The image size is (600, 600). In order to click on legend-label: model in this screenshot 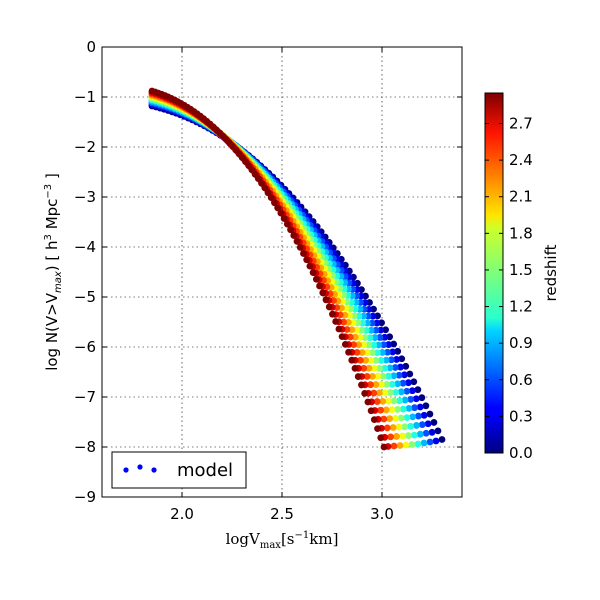, I will do `click(205, 470)`.